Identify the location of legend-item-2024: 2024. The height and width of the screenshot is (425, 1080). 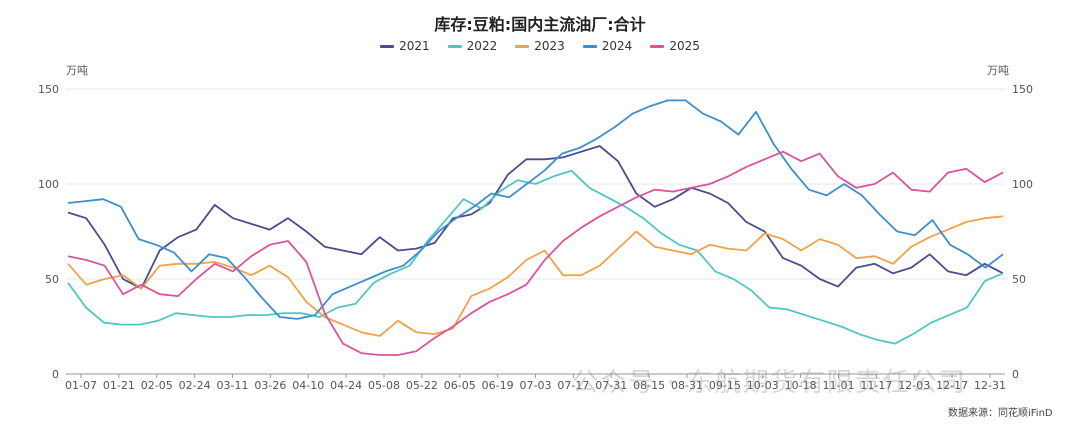
(607, 46).